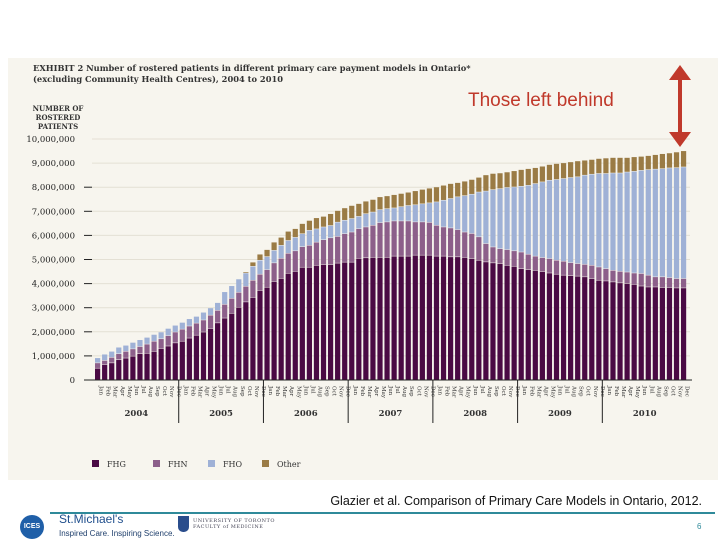 Image resolution: width=720 pixels, height=540 pixels. Describe the element at coordinates (129, 392) in the screenshot. I see `month-tick-label: May` at that location.